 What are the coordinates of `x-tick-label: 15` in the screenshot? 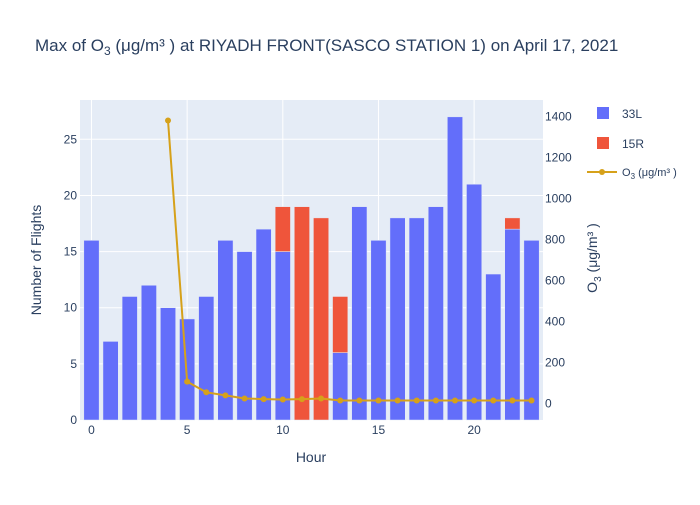 It's located at (379, 430).